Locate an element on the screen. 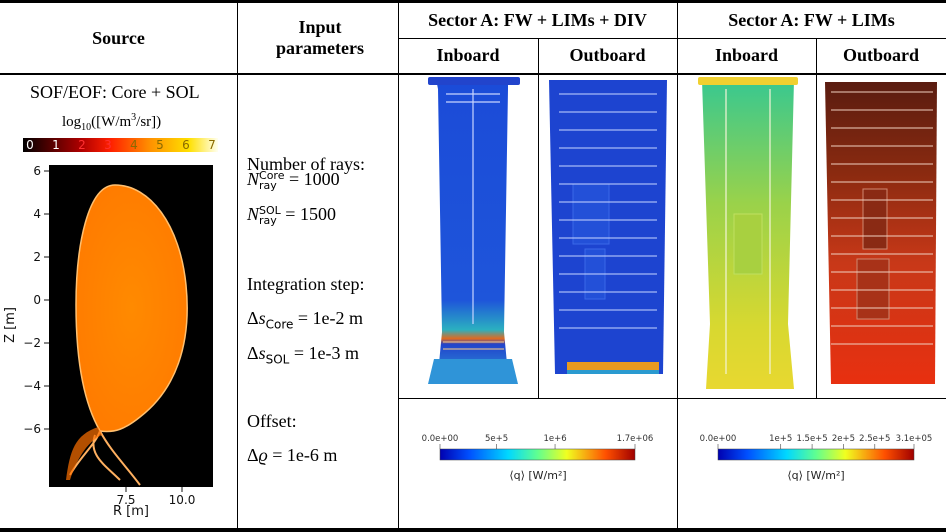 This screenshot has width=946, height=532. q-tick-label: 3.1e+05 is located at coordinates (914, 439).